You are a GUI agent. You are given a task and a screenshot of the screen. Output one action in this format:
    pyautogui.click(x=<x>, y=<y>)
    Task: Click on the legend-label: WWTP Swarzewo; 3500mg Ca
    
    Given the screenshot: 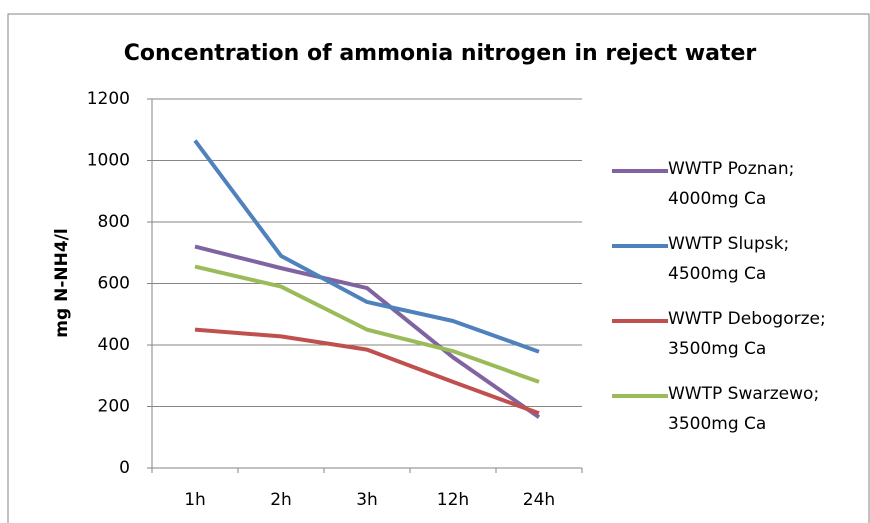 What is the action you would take?
    pyautogui.click(x=744, y=409)
    